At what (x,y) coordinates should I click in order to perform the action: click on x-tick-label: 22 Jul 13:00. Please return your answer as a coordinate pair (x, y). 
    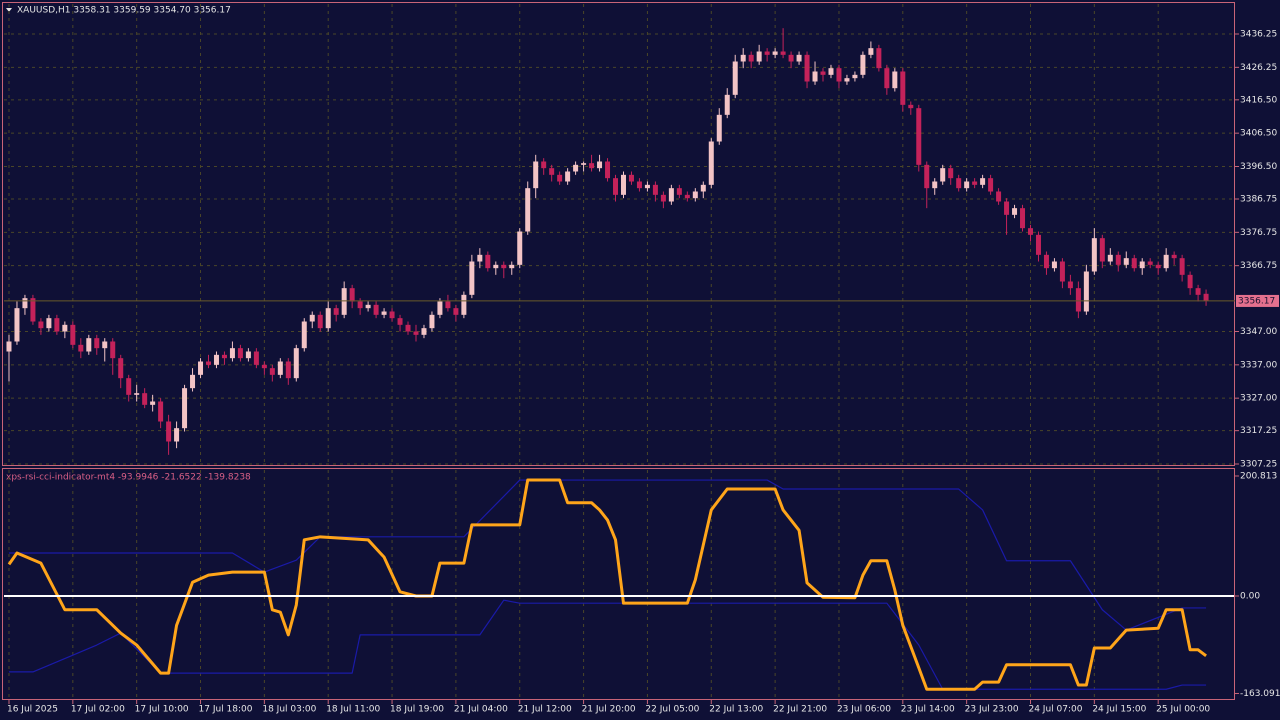
    Looking at the image, I should click on (736, 710).